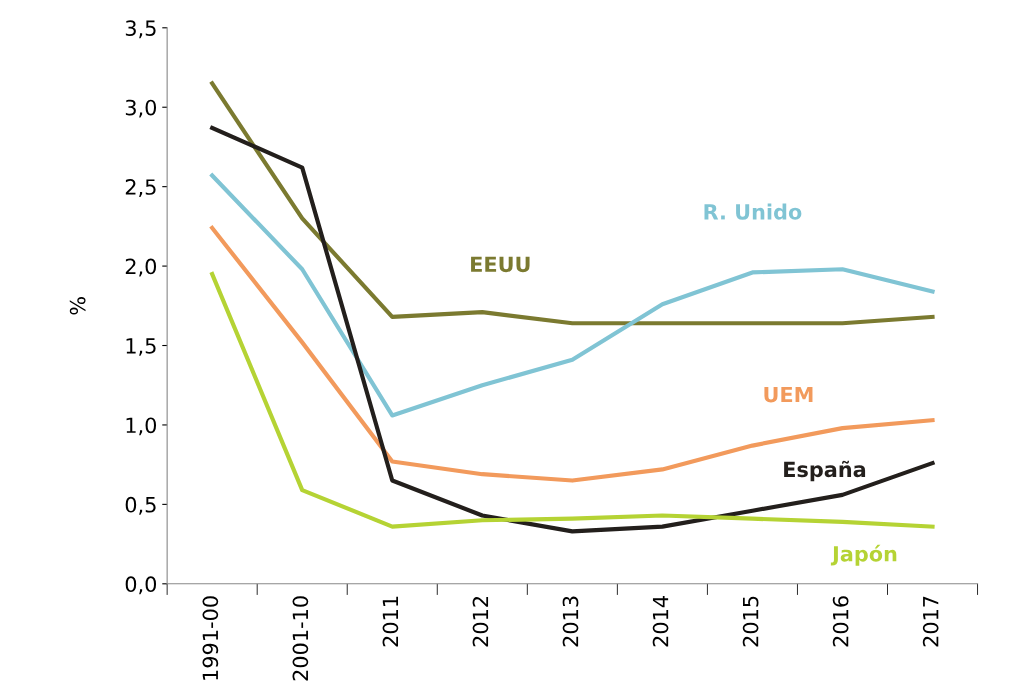 The image size is (1013, 695). What do you see at coordinates (863, 555) in the screenshot?
I see `series-label: Japón` at bounding box center [863, 555].